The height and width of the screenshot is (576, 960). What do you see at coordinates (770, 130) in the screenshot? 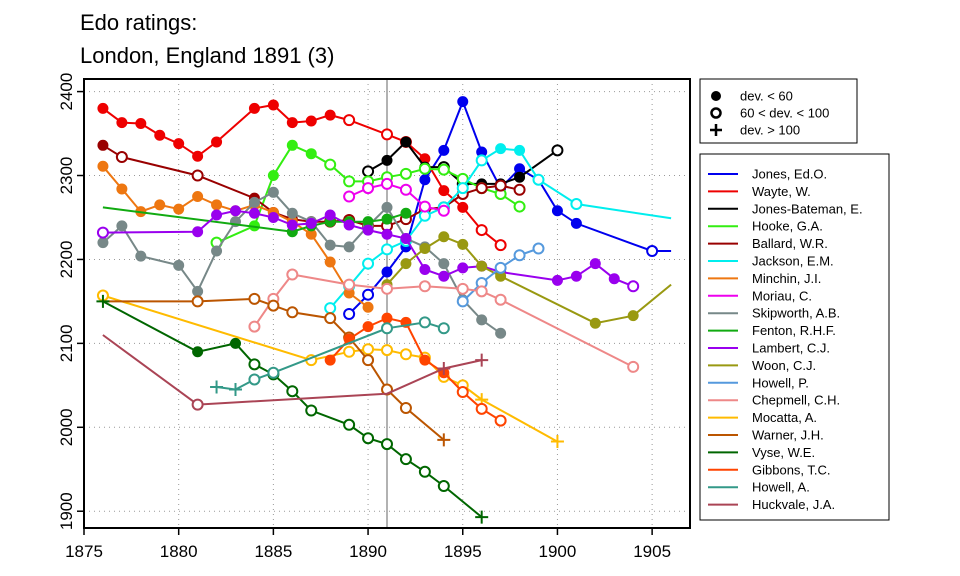
I see `marker-legend-label: dev. > 100` at bounding box center [770, 130].